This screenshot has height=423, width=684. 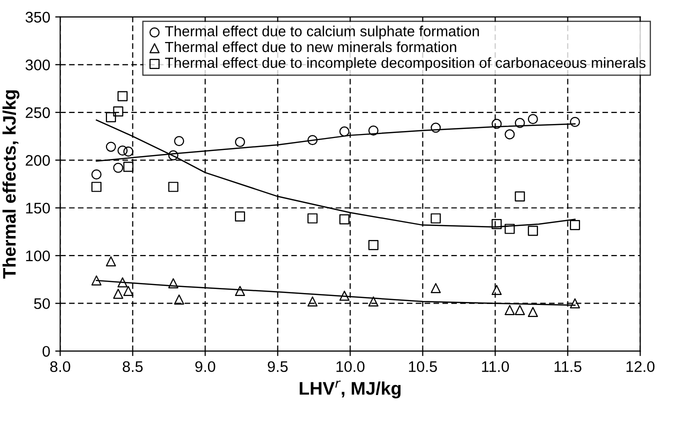 I want to click on y-tick-label: 300, so click(x=38, y=65).